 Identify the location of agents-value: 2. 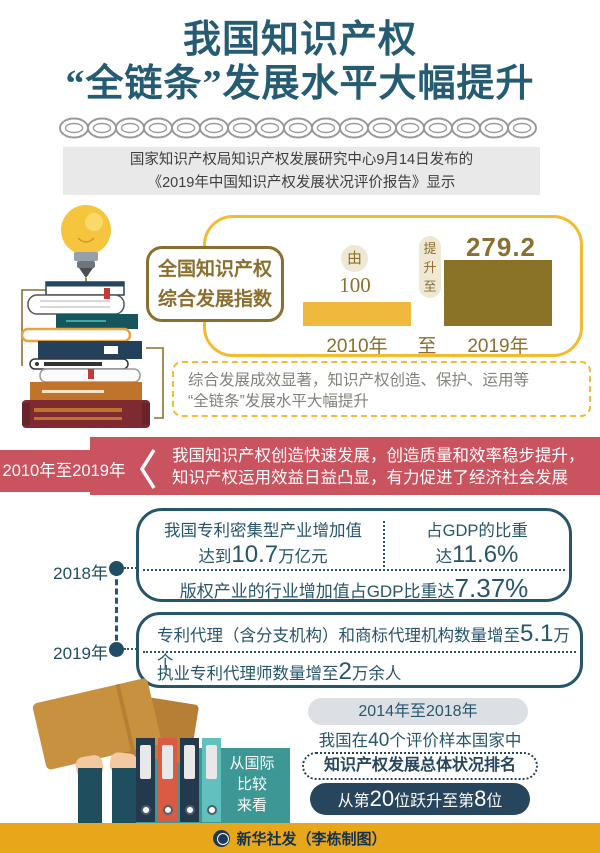
(345, 671).